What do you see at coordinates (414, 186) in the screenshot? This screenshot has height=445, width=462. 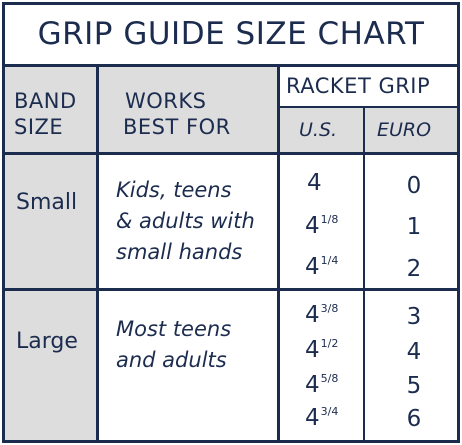 I see `euro-size: 0` at bounding box center [414, 186].